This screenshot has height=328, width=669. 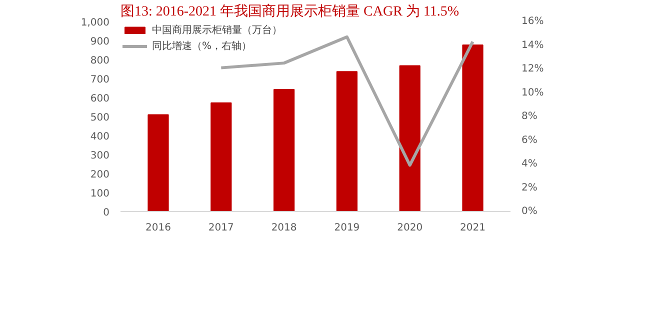 I want to click on y2-tick-label: 6%, so click(x=530, y=140).